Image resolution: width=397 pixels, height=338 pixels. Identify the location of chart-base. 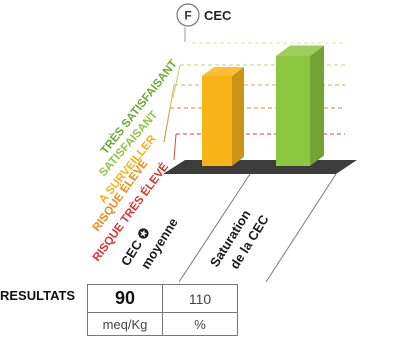
(260, 167).